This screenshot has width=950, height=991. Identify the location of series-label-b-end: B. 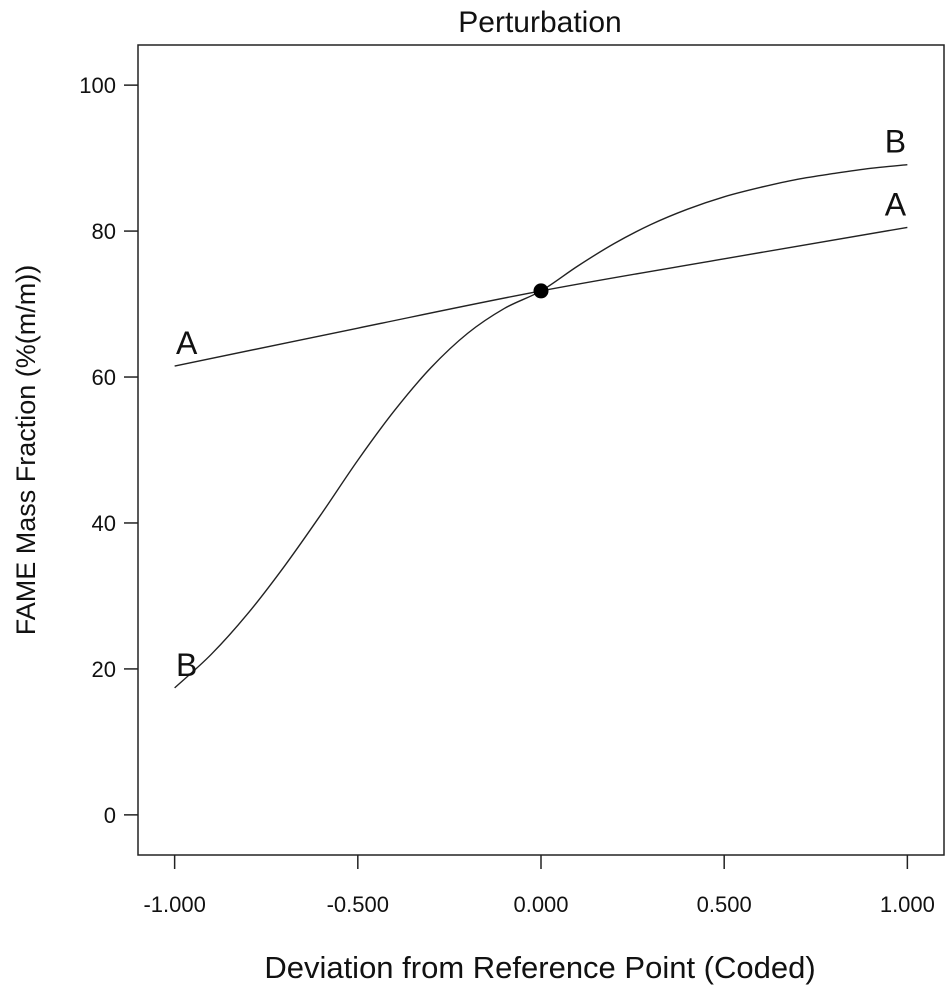
(895, 142).